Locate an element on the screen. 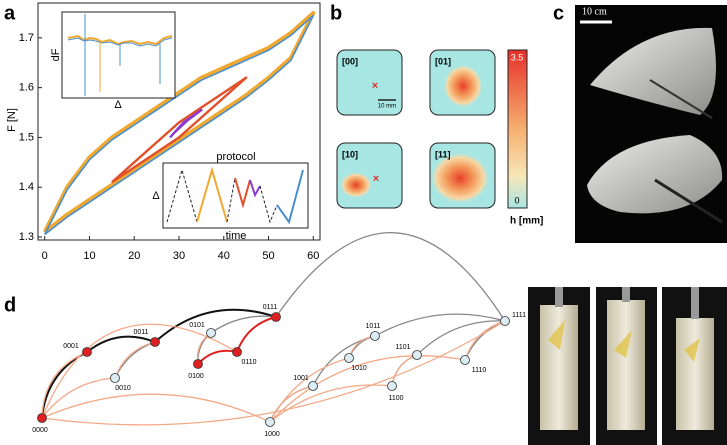  panel-label: c is located at coordinates (558, 13).